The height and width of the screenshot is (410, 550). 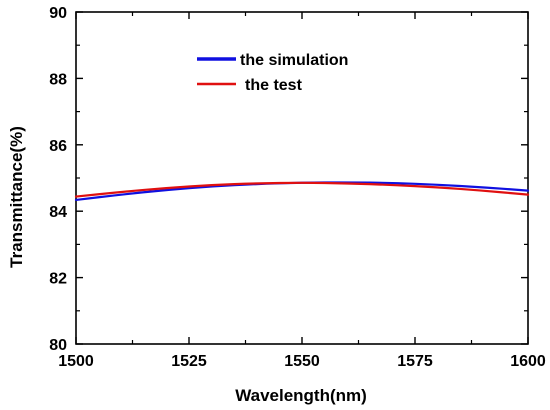 What do you see at coordinates (58, 279) in the screenshot?
I see `y-tick-label: 82` at bounding box center [58, 279].